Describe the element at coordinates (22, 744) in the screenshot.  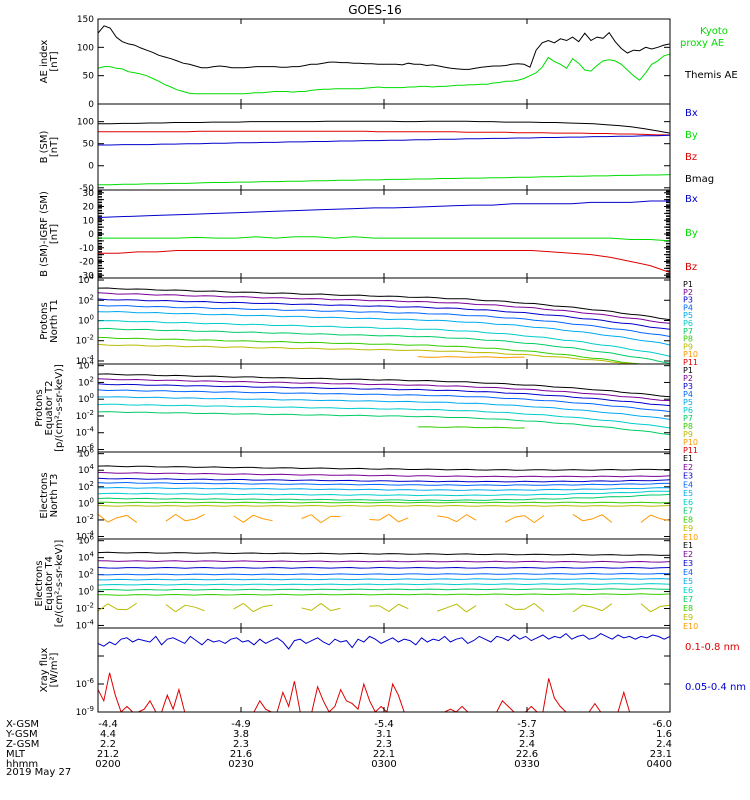
I see `ephem-label: Z-GSM` at that location.